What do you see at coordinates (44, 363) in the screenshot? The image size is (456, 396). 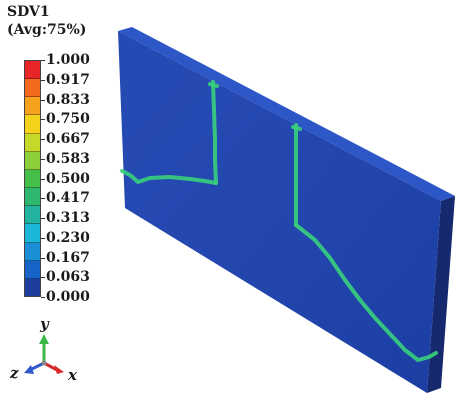 I see `triad-origin` at bounding box center [44, 363].